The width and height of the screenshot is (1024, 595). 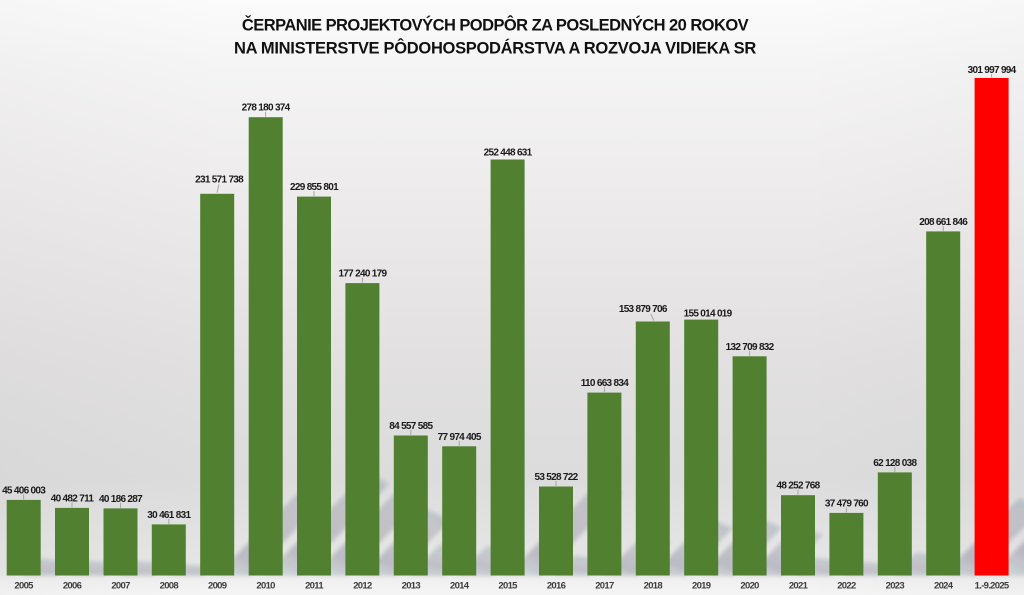 What do you see at coordinates (750, 347) in the screenshot?
I see `svg-text: 132 709 832` at bounding box center [750, 347].